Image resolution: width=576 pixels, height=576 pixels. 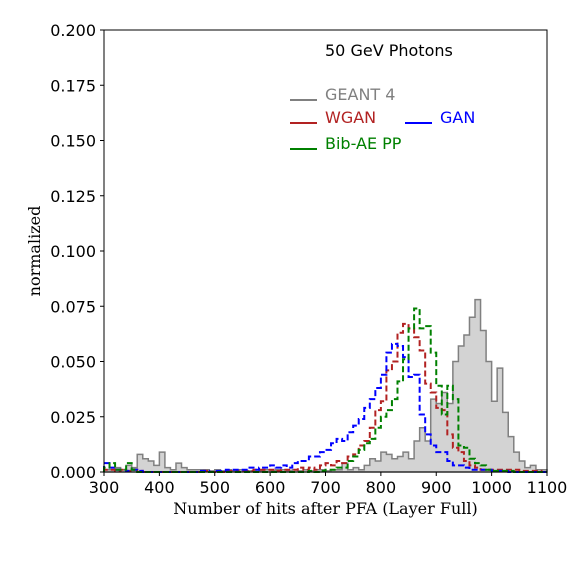 What do you see at coordinates (270, 487) in the screenshot?
I see `x-tick-label: 600` at bounding box center [270, 487].